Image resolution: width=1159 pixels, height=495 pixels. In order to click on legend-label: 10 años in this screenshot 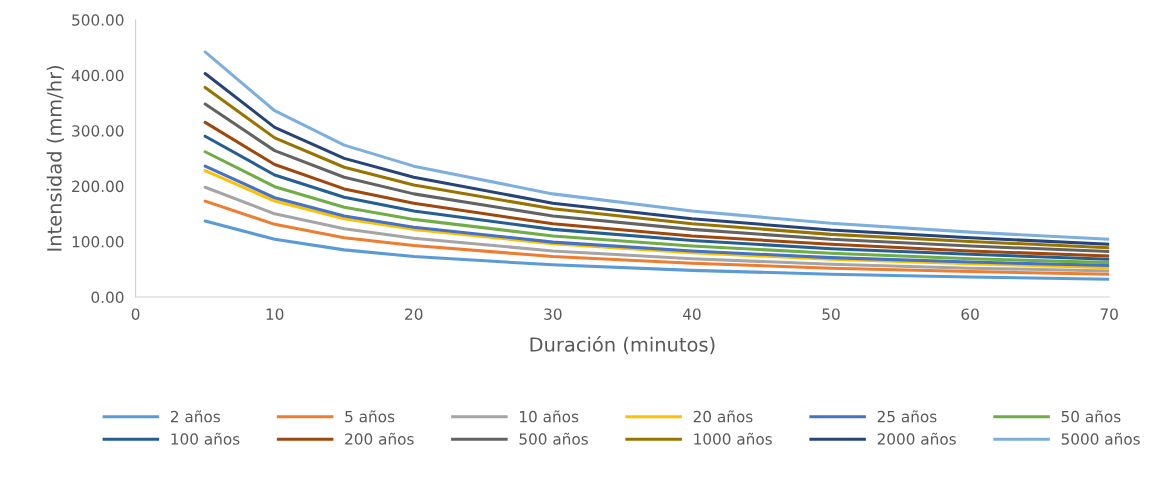, I will do `click(549, 416)`.